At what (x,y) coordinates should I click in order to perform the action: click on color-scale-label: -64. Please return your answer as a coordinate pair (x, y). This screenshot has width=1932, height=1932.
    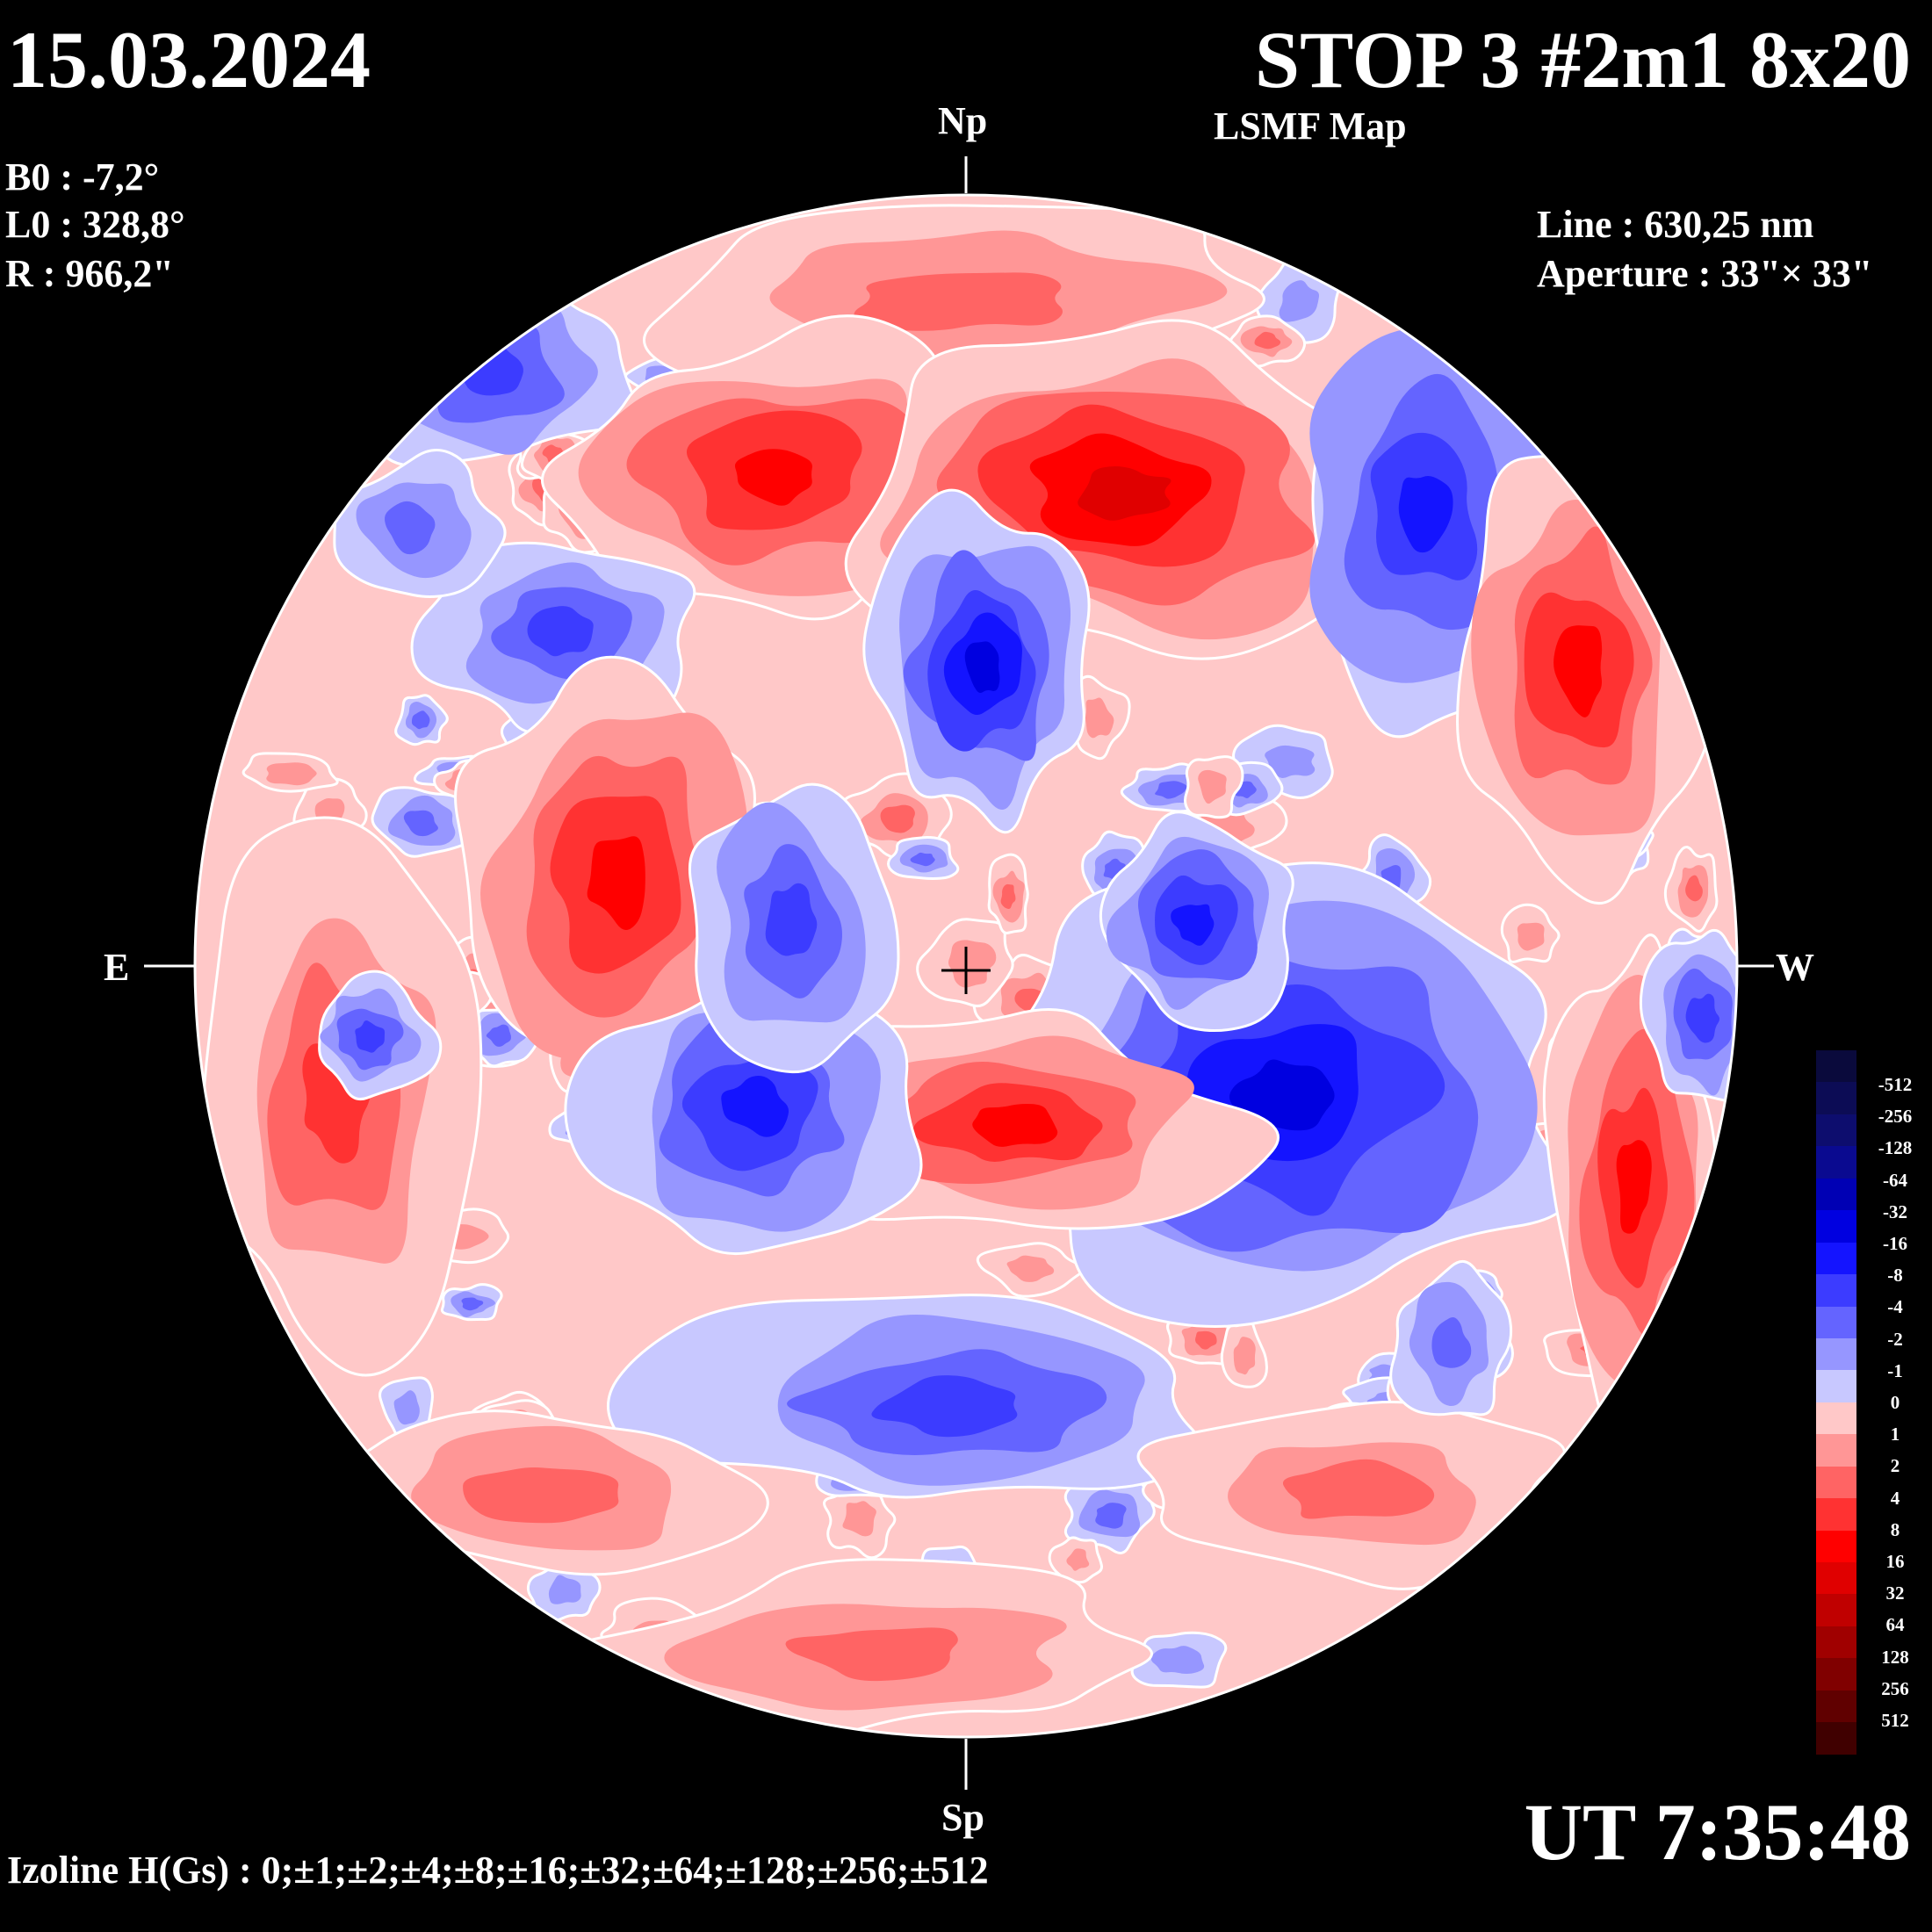
    Looking at the image, I should click on (1895, 1180).